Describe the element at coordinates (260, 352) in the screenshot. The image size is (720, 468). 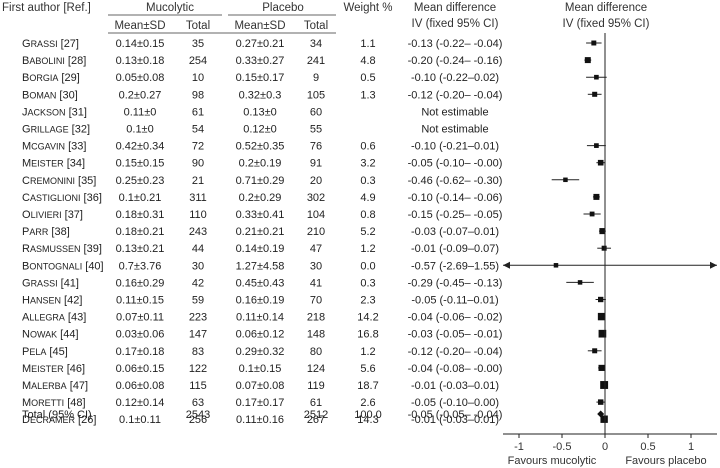
I see `placebo-mean-sd: 0.29±0.32` at that location.